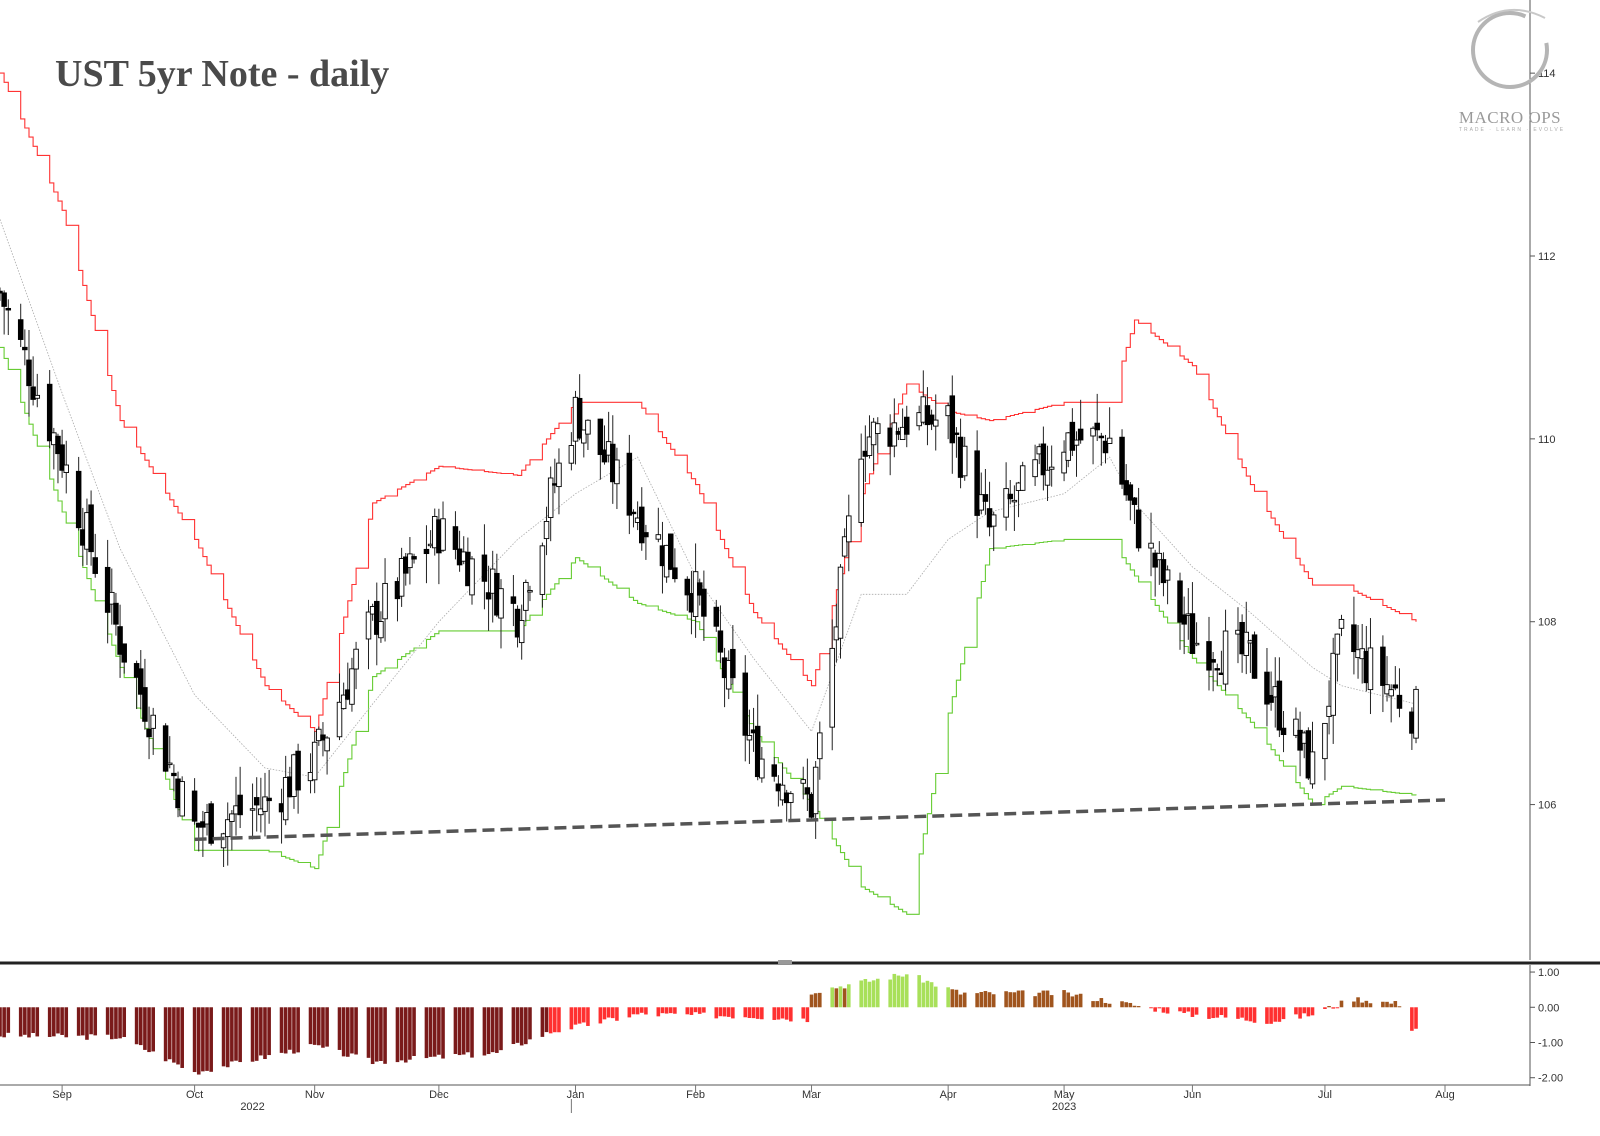 This screenshot has height=1136, width=1600. What do you see at coordinates (1510, 117) in the screenshot?
I see `logo-text: MACRO OPS` at bounding box center [1510, 117].